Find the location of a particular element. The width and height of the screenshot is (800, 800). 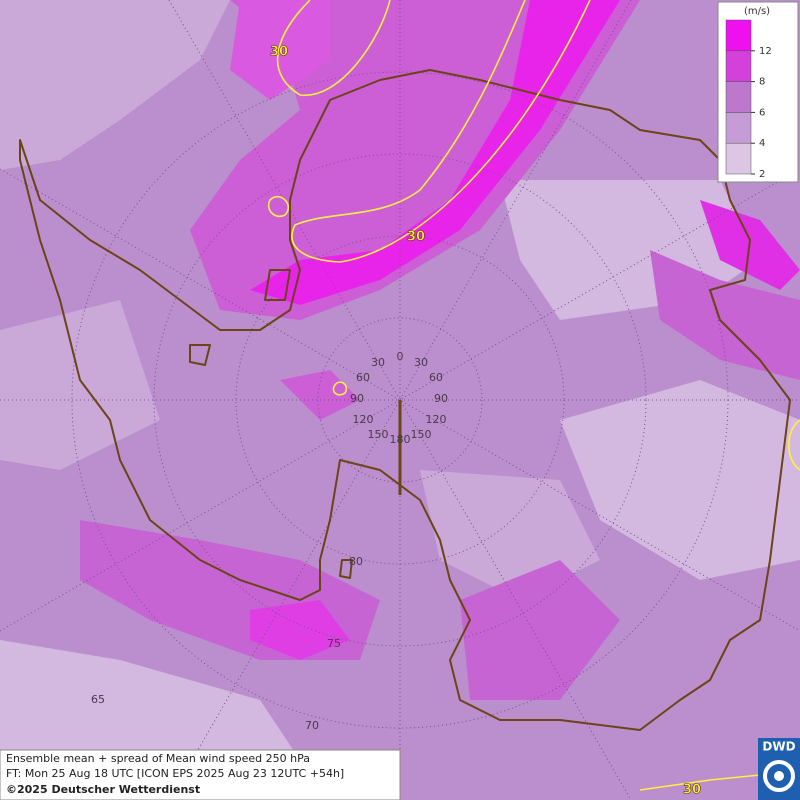

jet-core is located at coordinates (300, 630).